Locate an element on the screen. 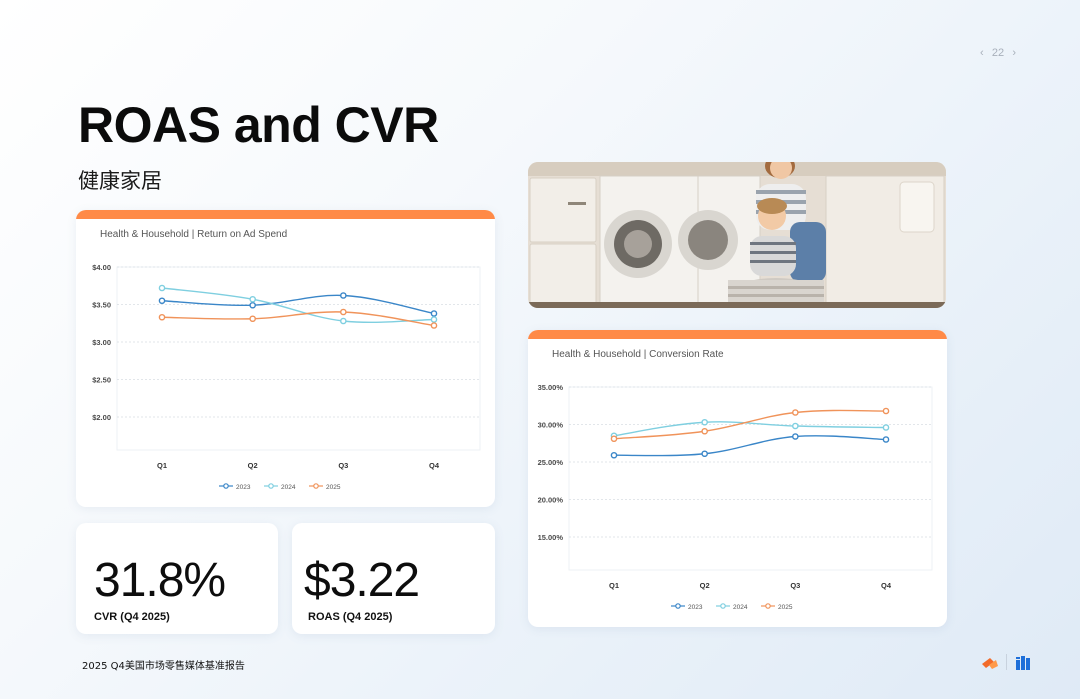  roas-chart-title: Health & Household | Return on Ad Spend is located at coordinates (194, 234).